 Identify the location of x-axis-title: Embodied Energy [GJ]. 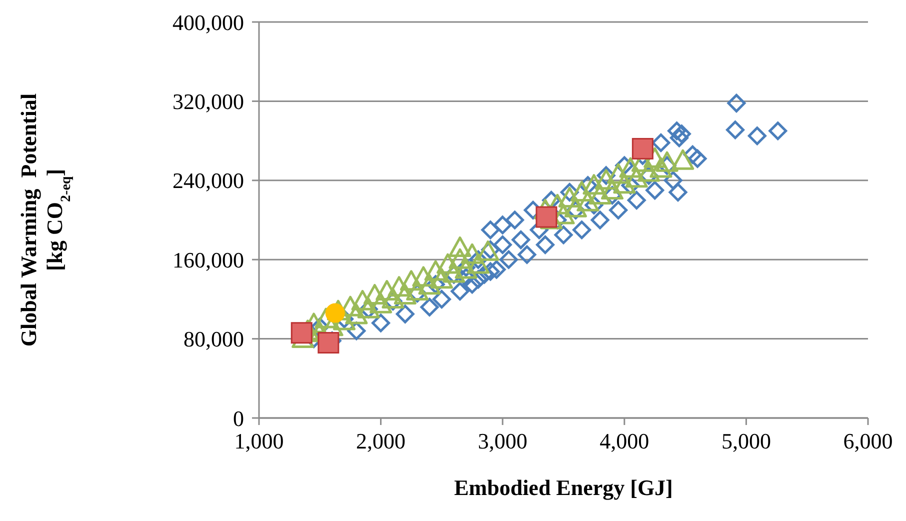
(563, 487).